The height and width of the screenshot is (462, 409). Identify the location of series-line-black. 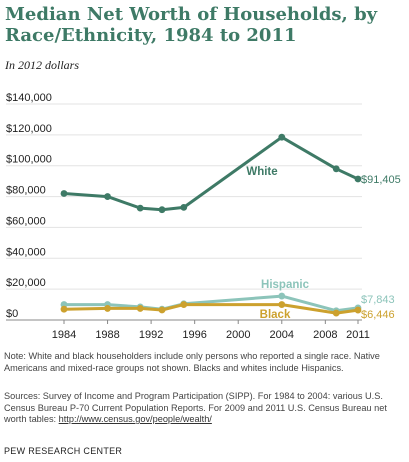
(211, 309).